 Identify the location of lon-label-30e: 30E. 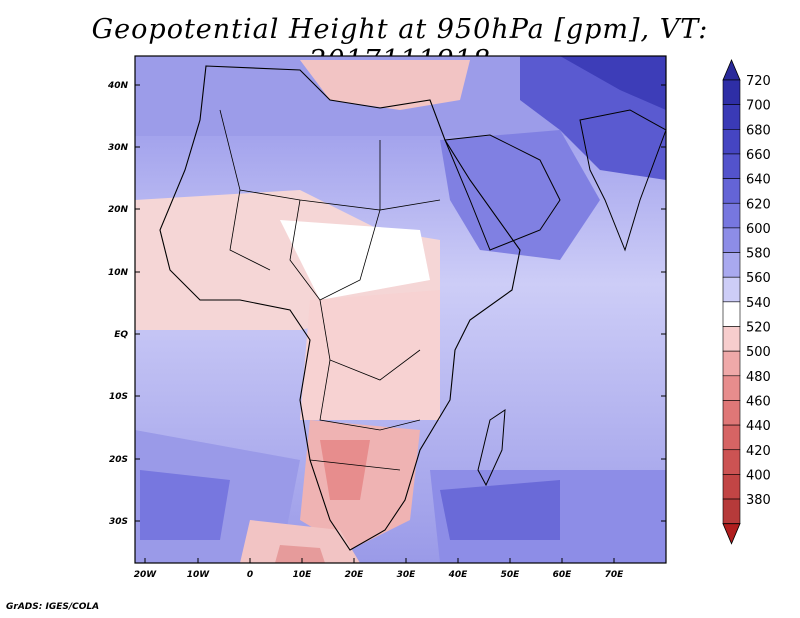
(407, 575).